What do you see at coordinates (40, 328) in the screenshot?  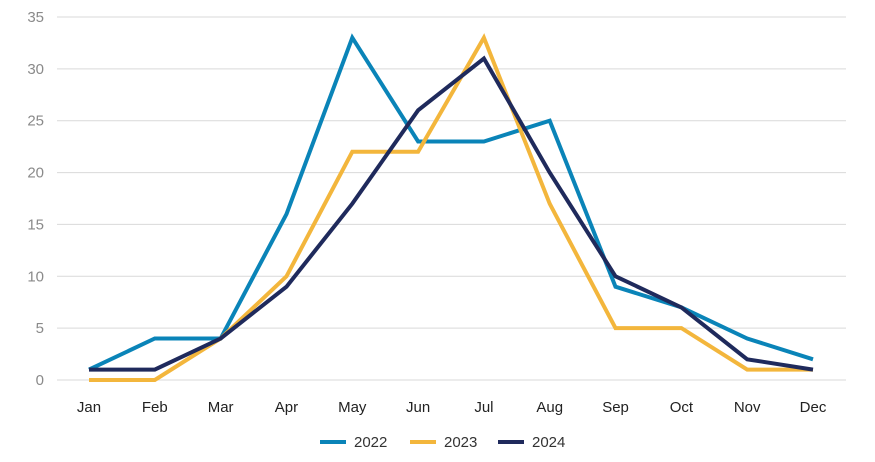 I see `y-tick-label: 5` at bounding box center [40, 328].